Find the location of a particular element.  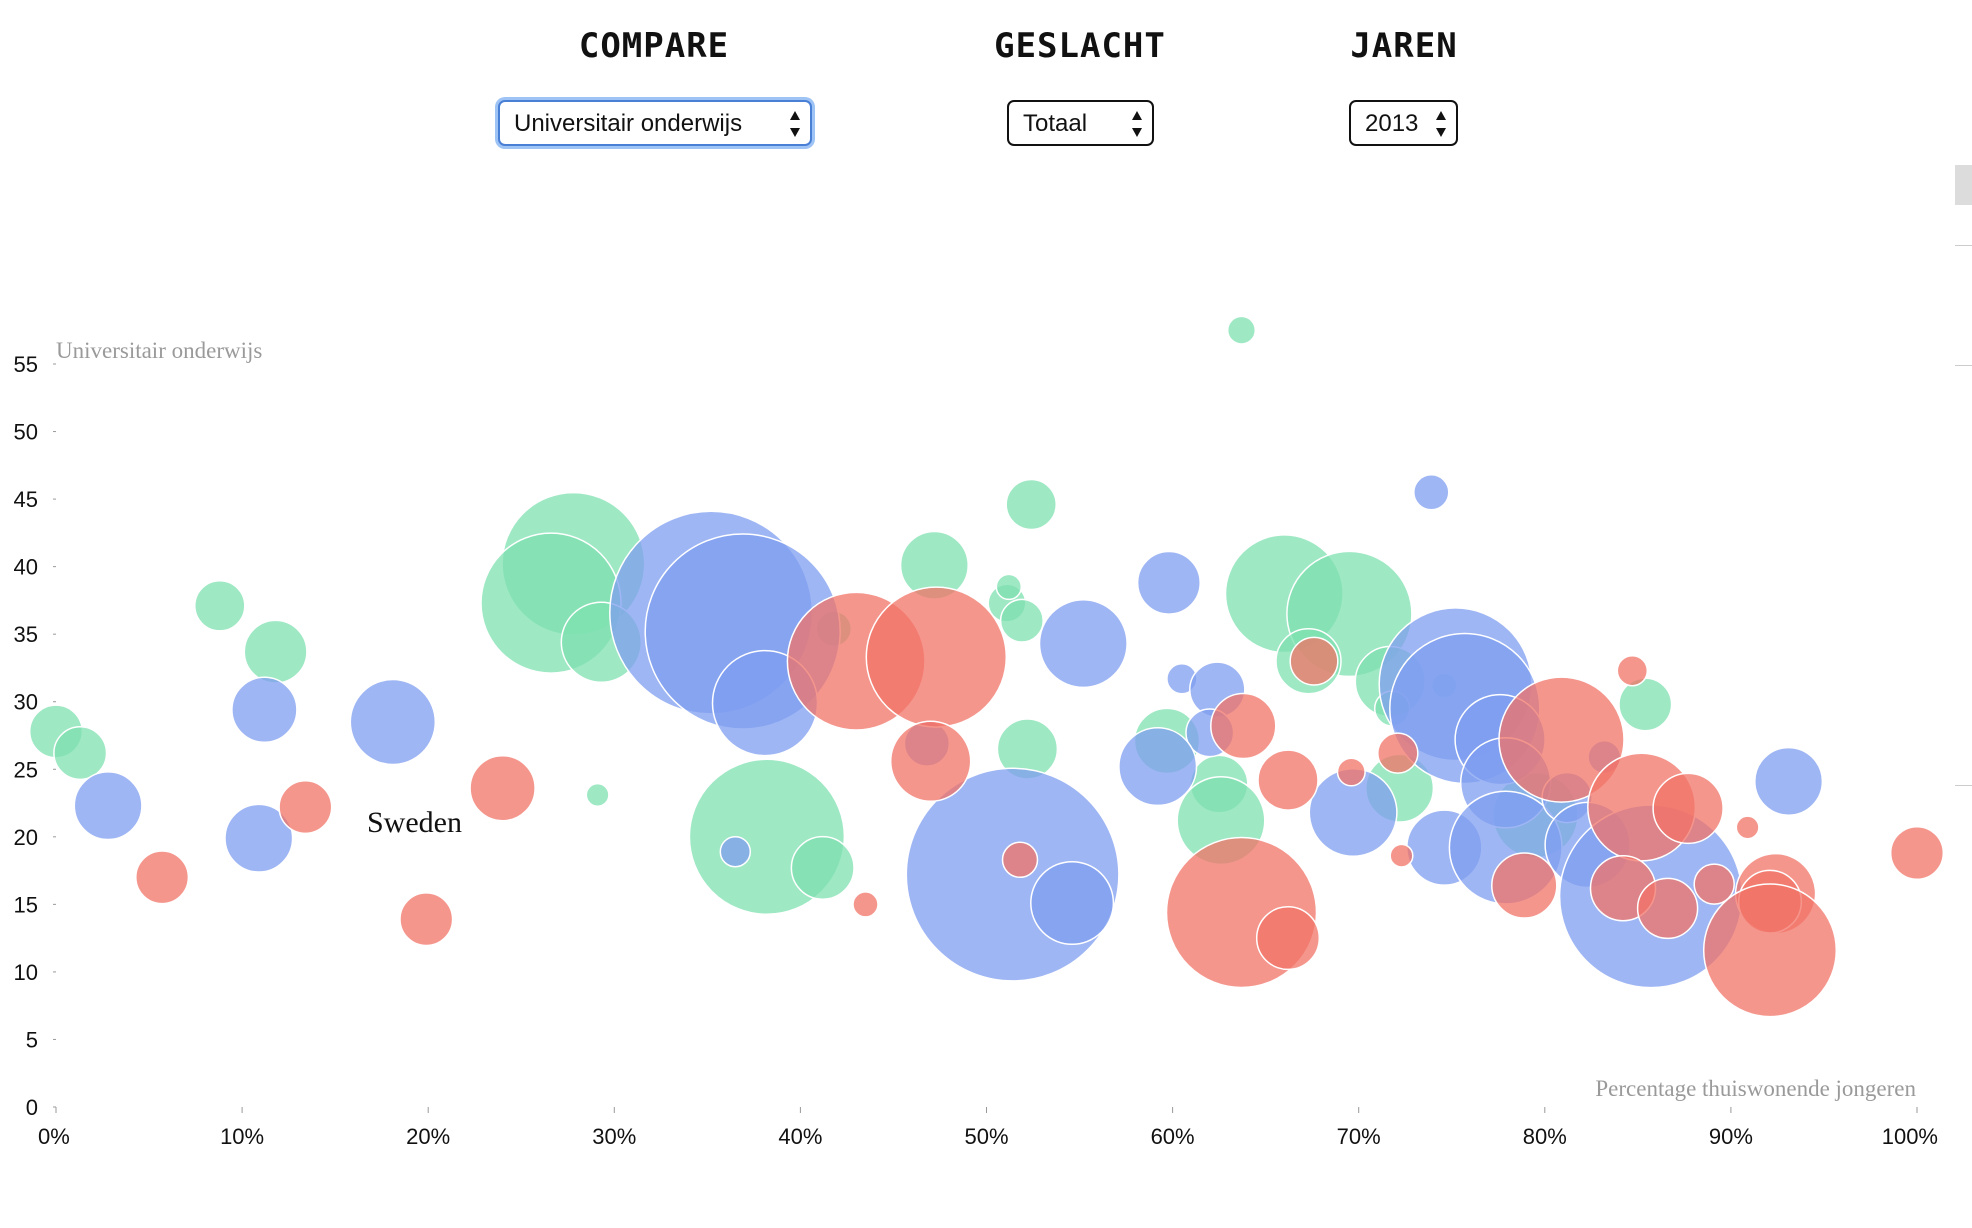

x-tick-label: 90% is located at coordinates (1731, 1136).